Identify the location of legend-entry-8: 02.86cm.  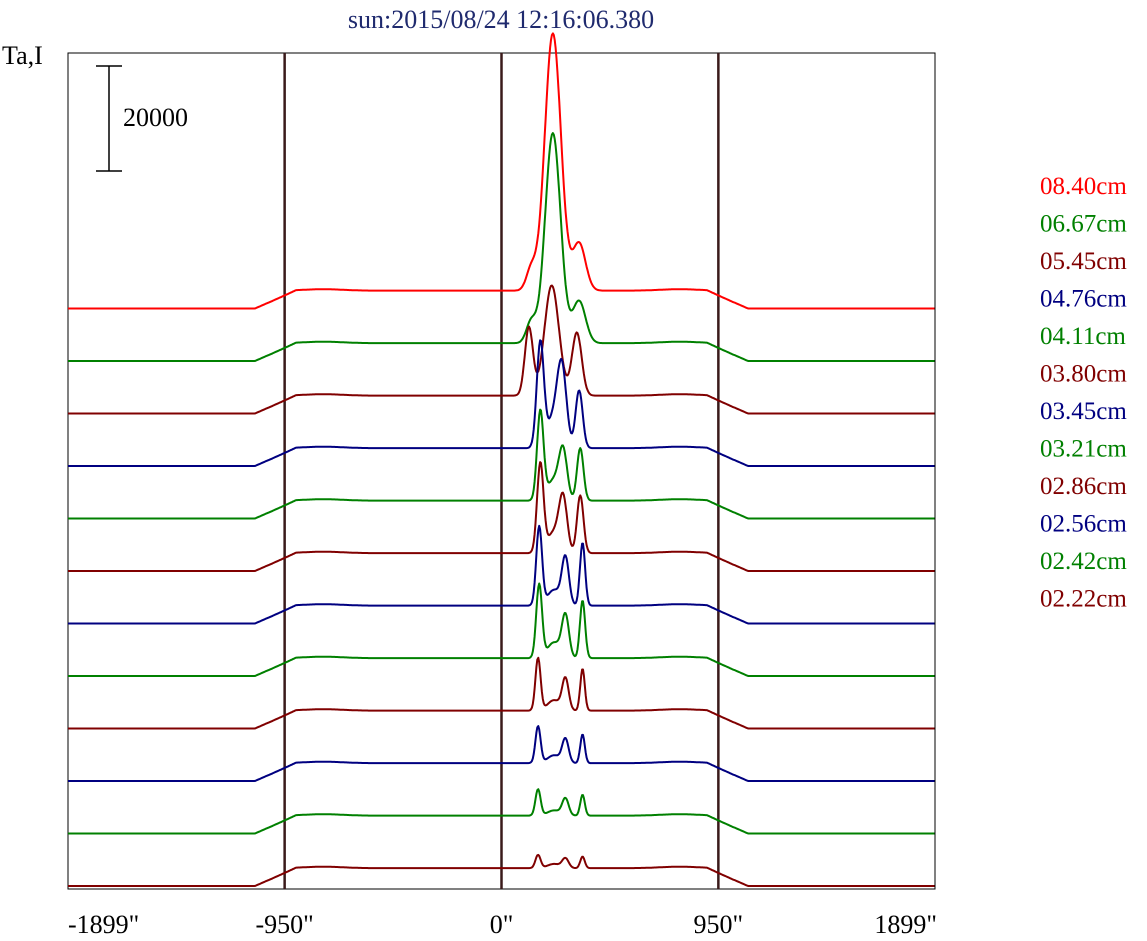
(1083, 486).